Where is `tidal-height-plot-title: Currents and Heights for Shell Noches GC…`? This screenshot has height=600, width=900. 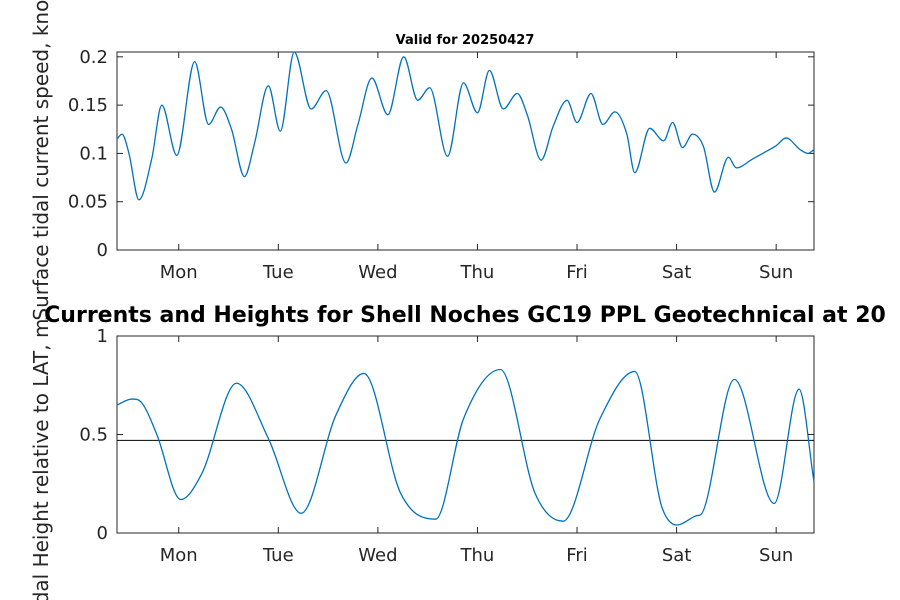
tidal-height-plot-title: Currents and Heights for Shell Noches GC… is located at coordinates (465, 315).